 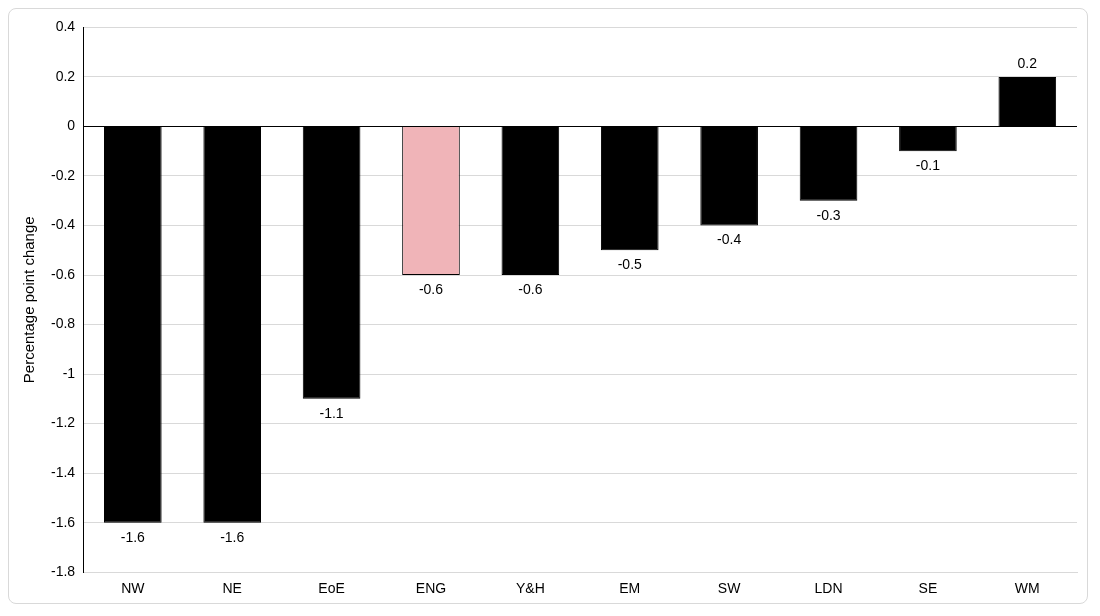 I want to click on x-tick-label: NE, so click(x=232, y=588).